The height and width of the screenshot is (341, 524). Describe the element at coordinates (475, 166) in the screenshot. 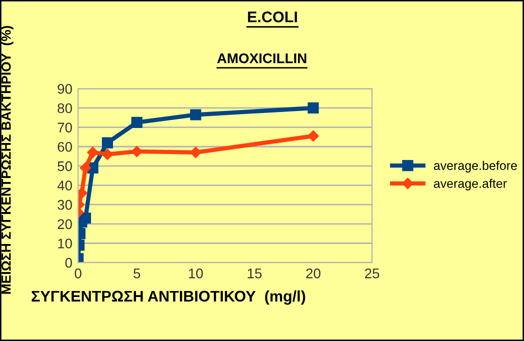

I see `legend-label: average.before` at that location.